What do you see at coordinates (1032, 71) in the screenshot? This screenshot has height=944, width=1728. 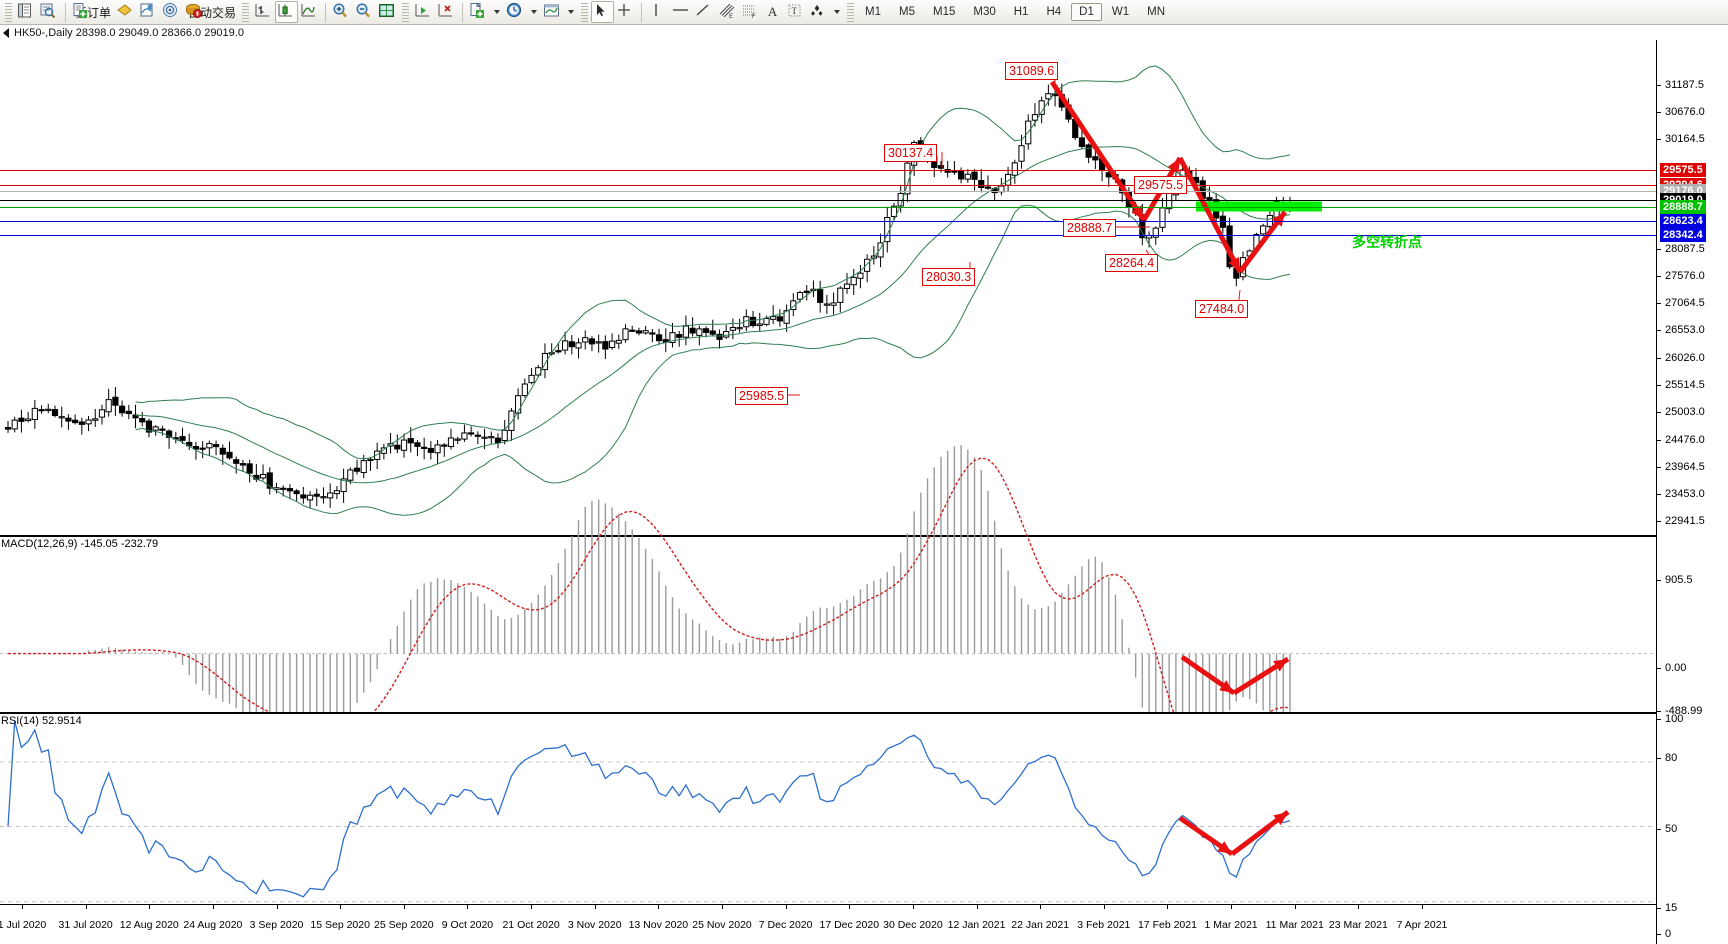 I see `callout-31089.6: 31089.6` at bounding box center [1032, 71].